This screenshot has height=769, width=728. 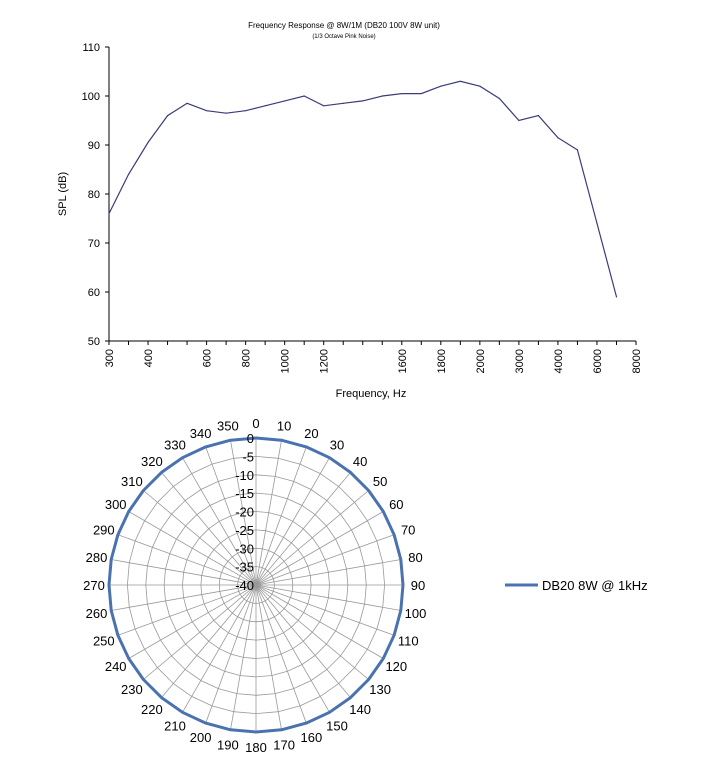 I want to click on y-tick-label: 90, so click(x=94, y=146).